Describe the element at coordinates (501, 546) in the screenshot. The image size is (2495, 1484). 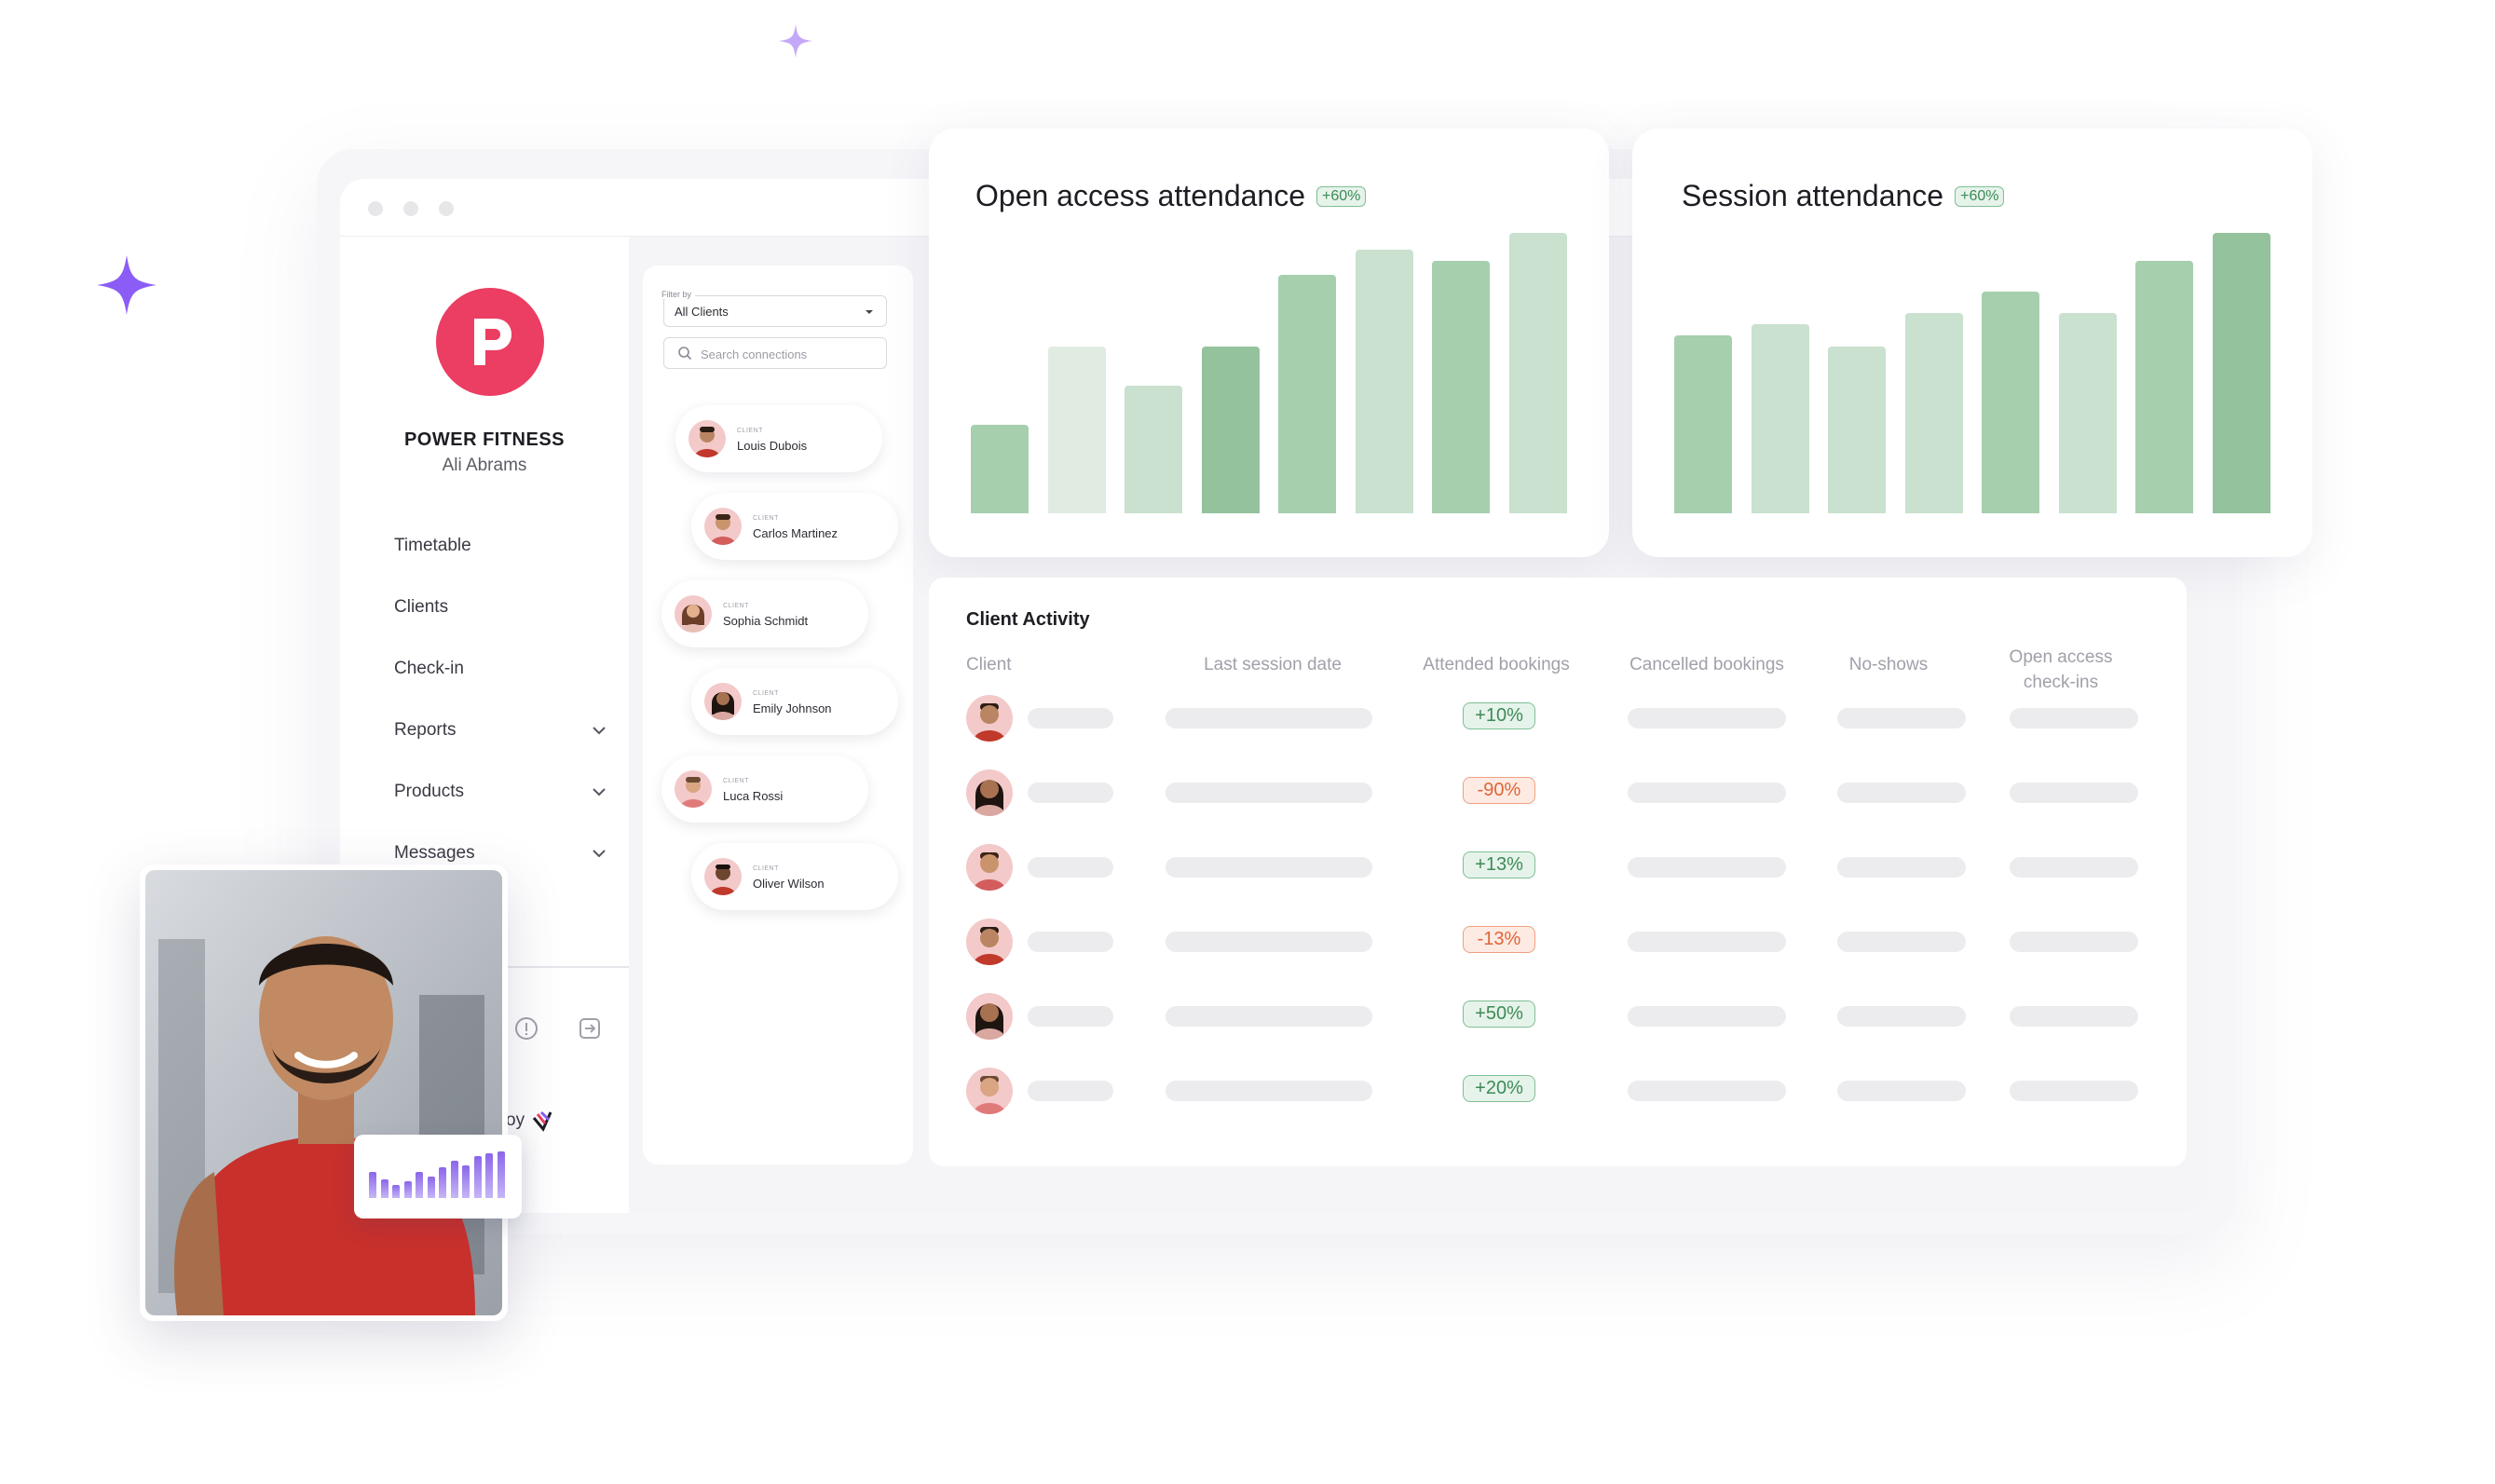
I see `nav-item-timetable: Timetable` at that location.